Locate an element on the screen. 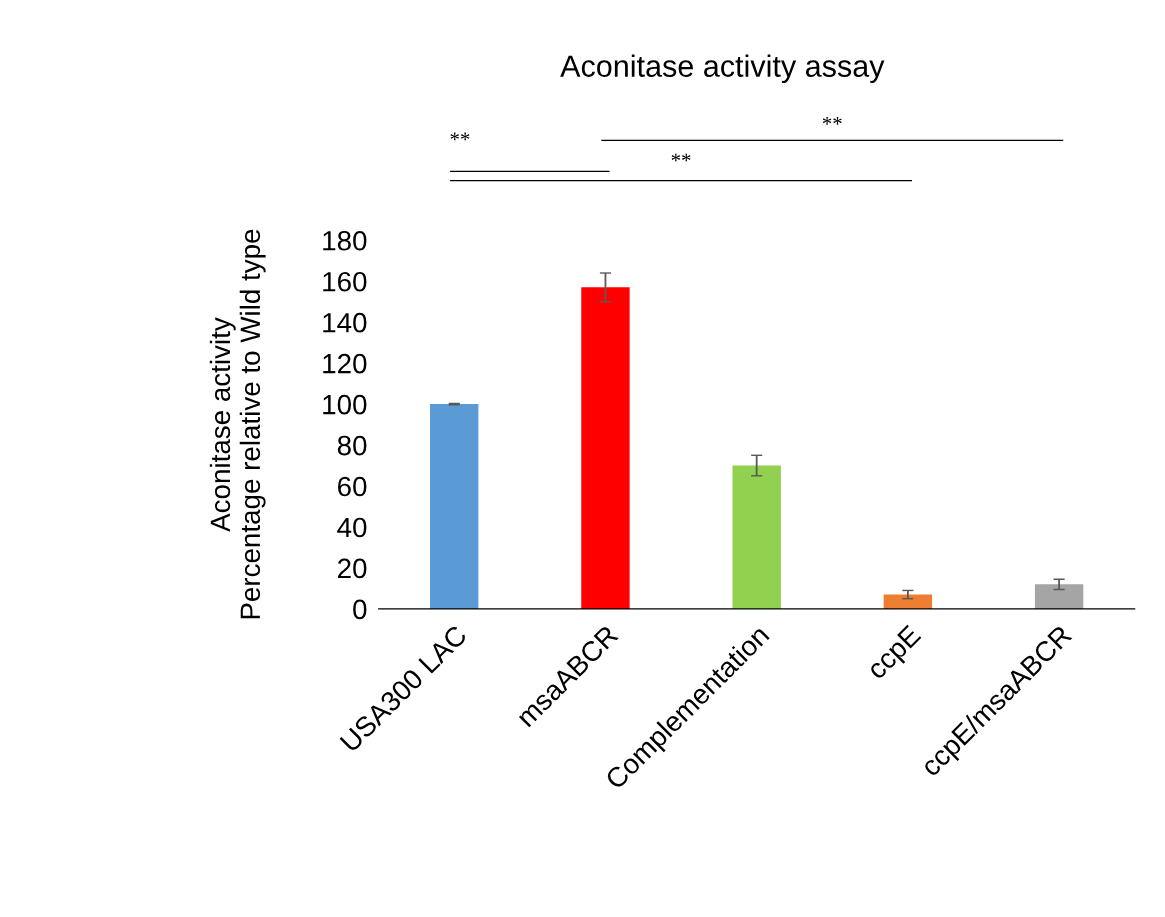 The width and height of the screenshot is (1165, 917). y-tick-label: 0 is located at coordinates (360, 609).